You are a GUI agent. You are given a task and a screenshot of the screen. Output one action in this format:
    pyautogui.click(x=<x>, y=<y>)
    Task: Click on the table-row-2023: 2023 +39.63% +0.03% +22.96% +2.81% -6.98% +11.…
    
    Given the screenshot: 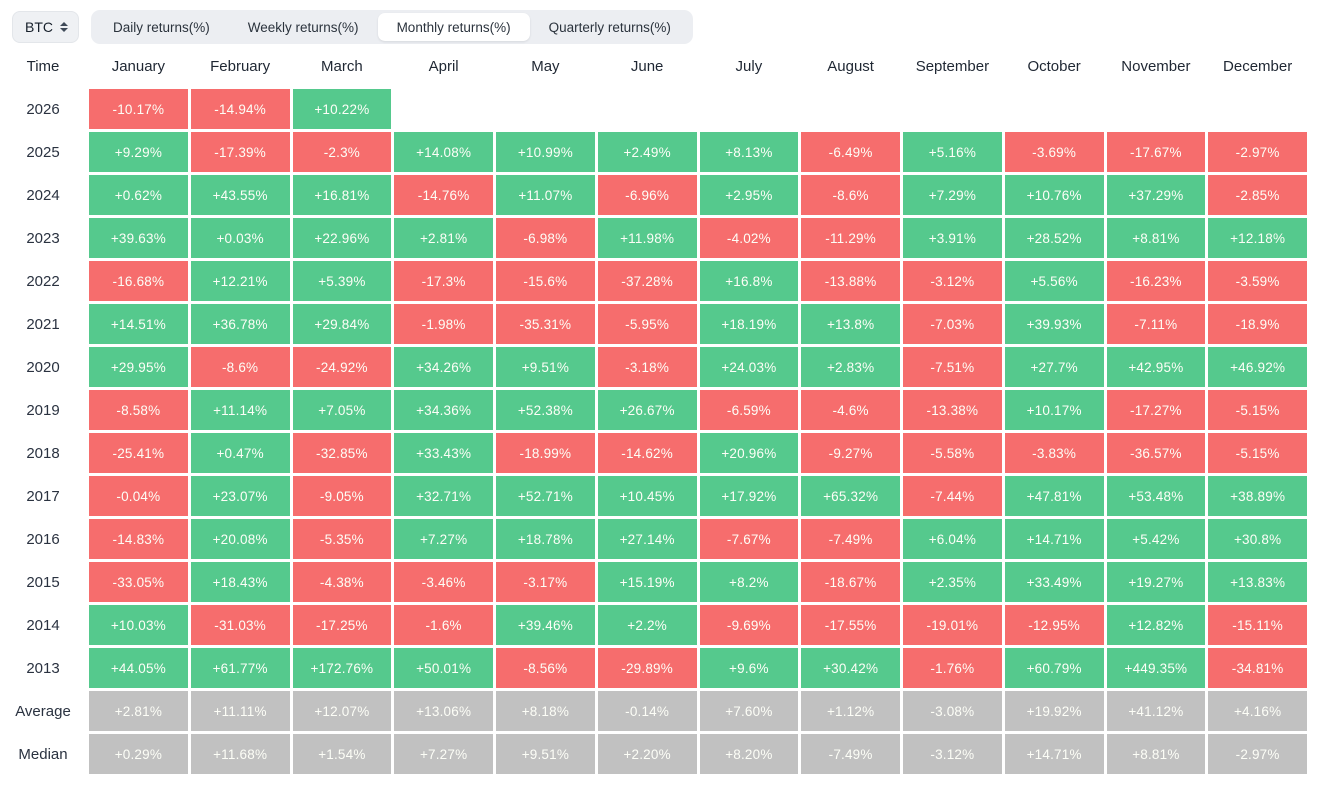 What is the action you would take?
    pyautogui.click(x=653, y=238)
    